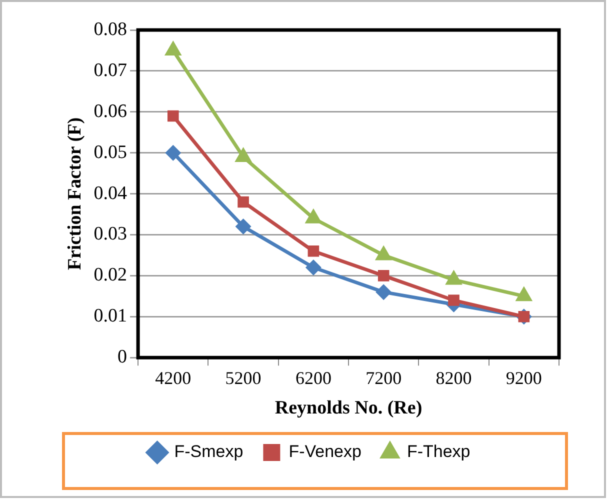  I want to click on y-tick-label: 0.01, so click(111, 316).